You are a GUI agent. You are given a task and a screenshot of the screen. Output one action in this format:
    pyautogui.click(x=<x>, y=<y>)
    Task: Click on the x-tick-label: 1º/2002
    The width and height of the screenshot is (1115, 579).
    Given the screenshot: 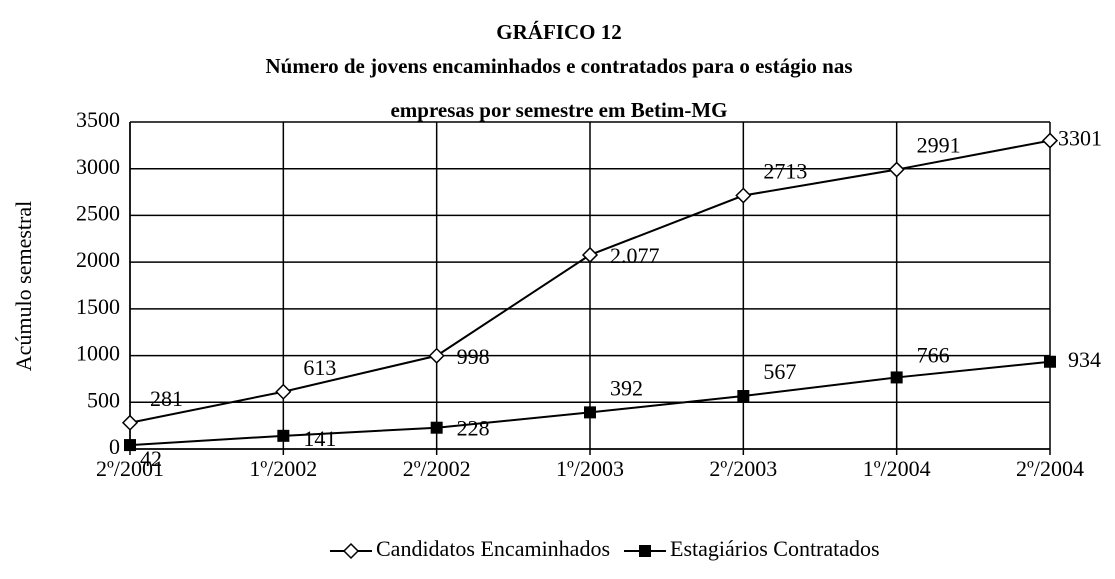 What is the action you would take?
    pyautogui.click(x=283, y=468)
    